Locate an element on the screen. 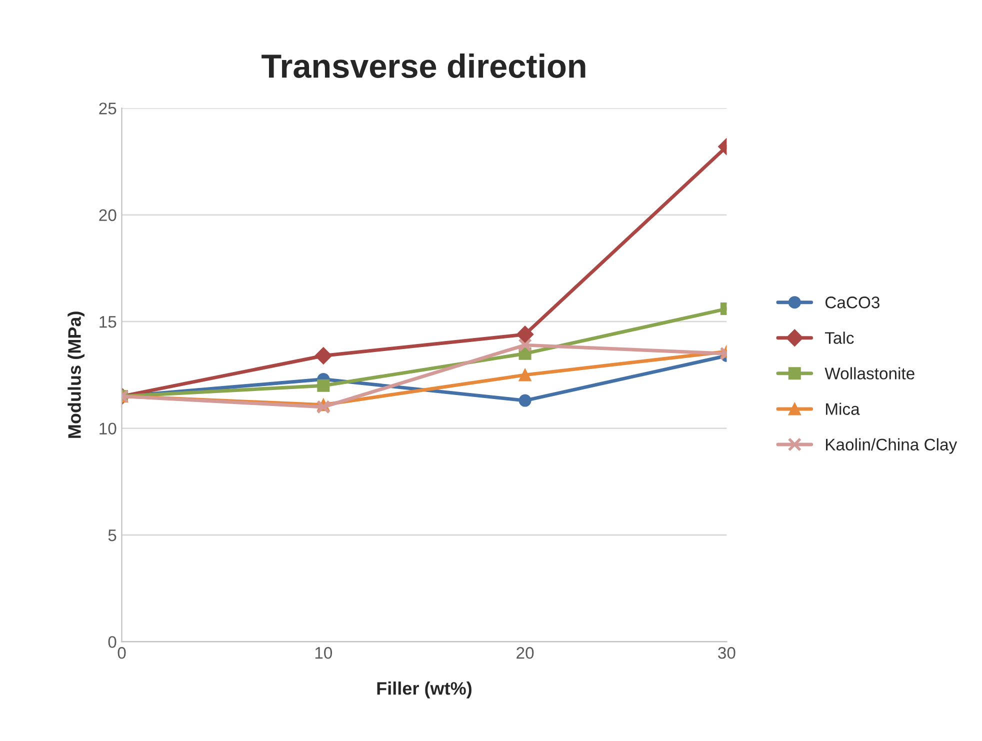 The image size is (982, 741). legend-label: Kaolin/China Clay is located at coordinates (892, 446).